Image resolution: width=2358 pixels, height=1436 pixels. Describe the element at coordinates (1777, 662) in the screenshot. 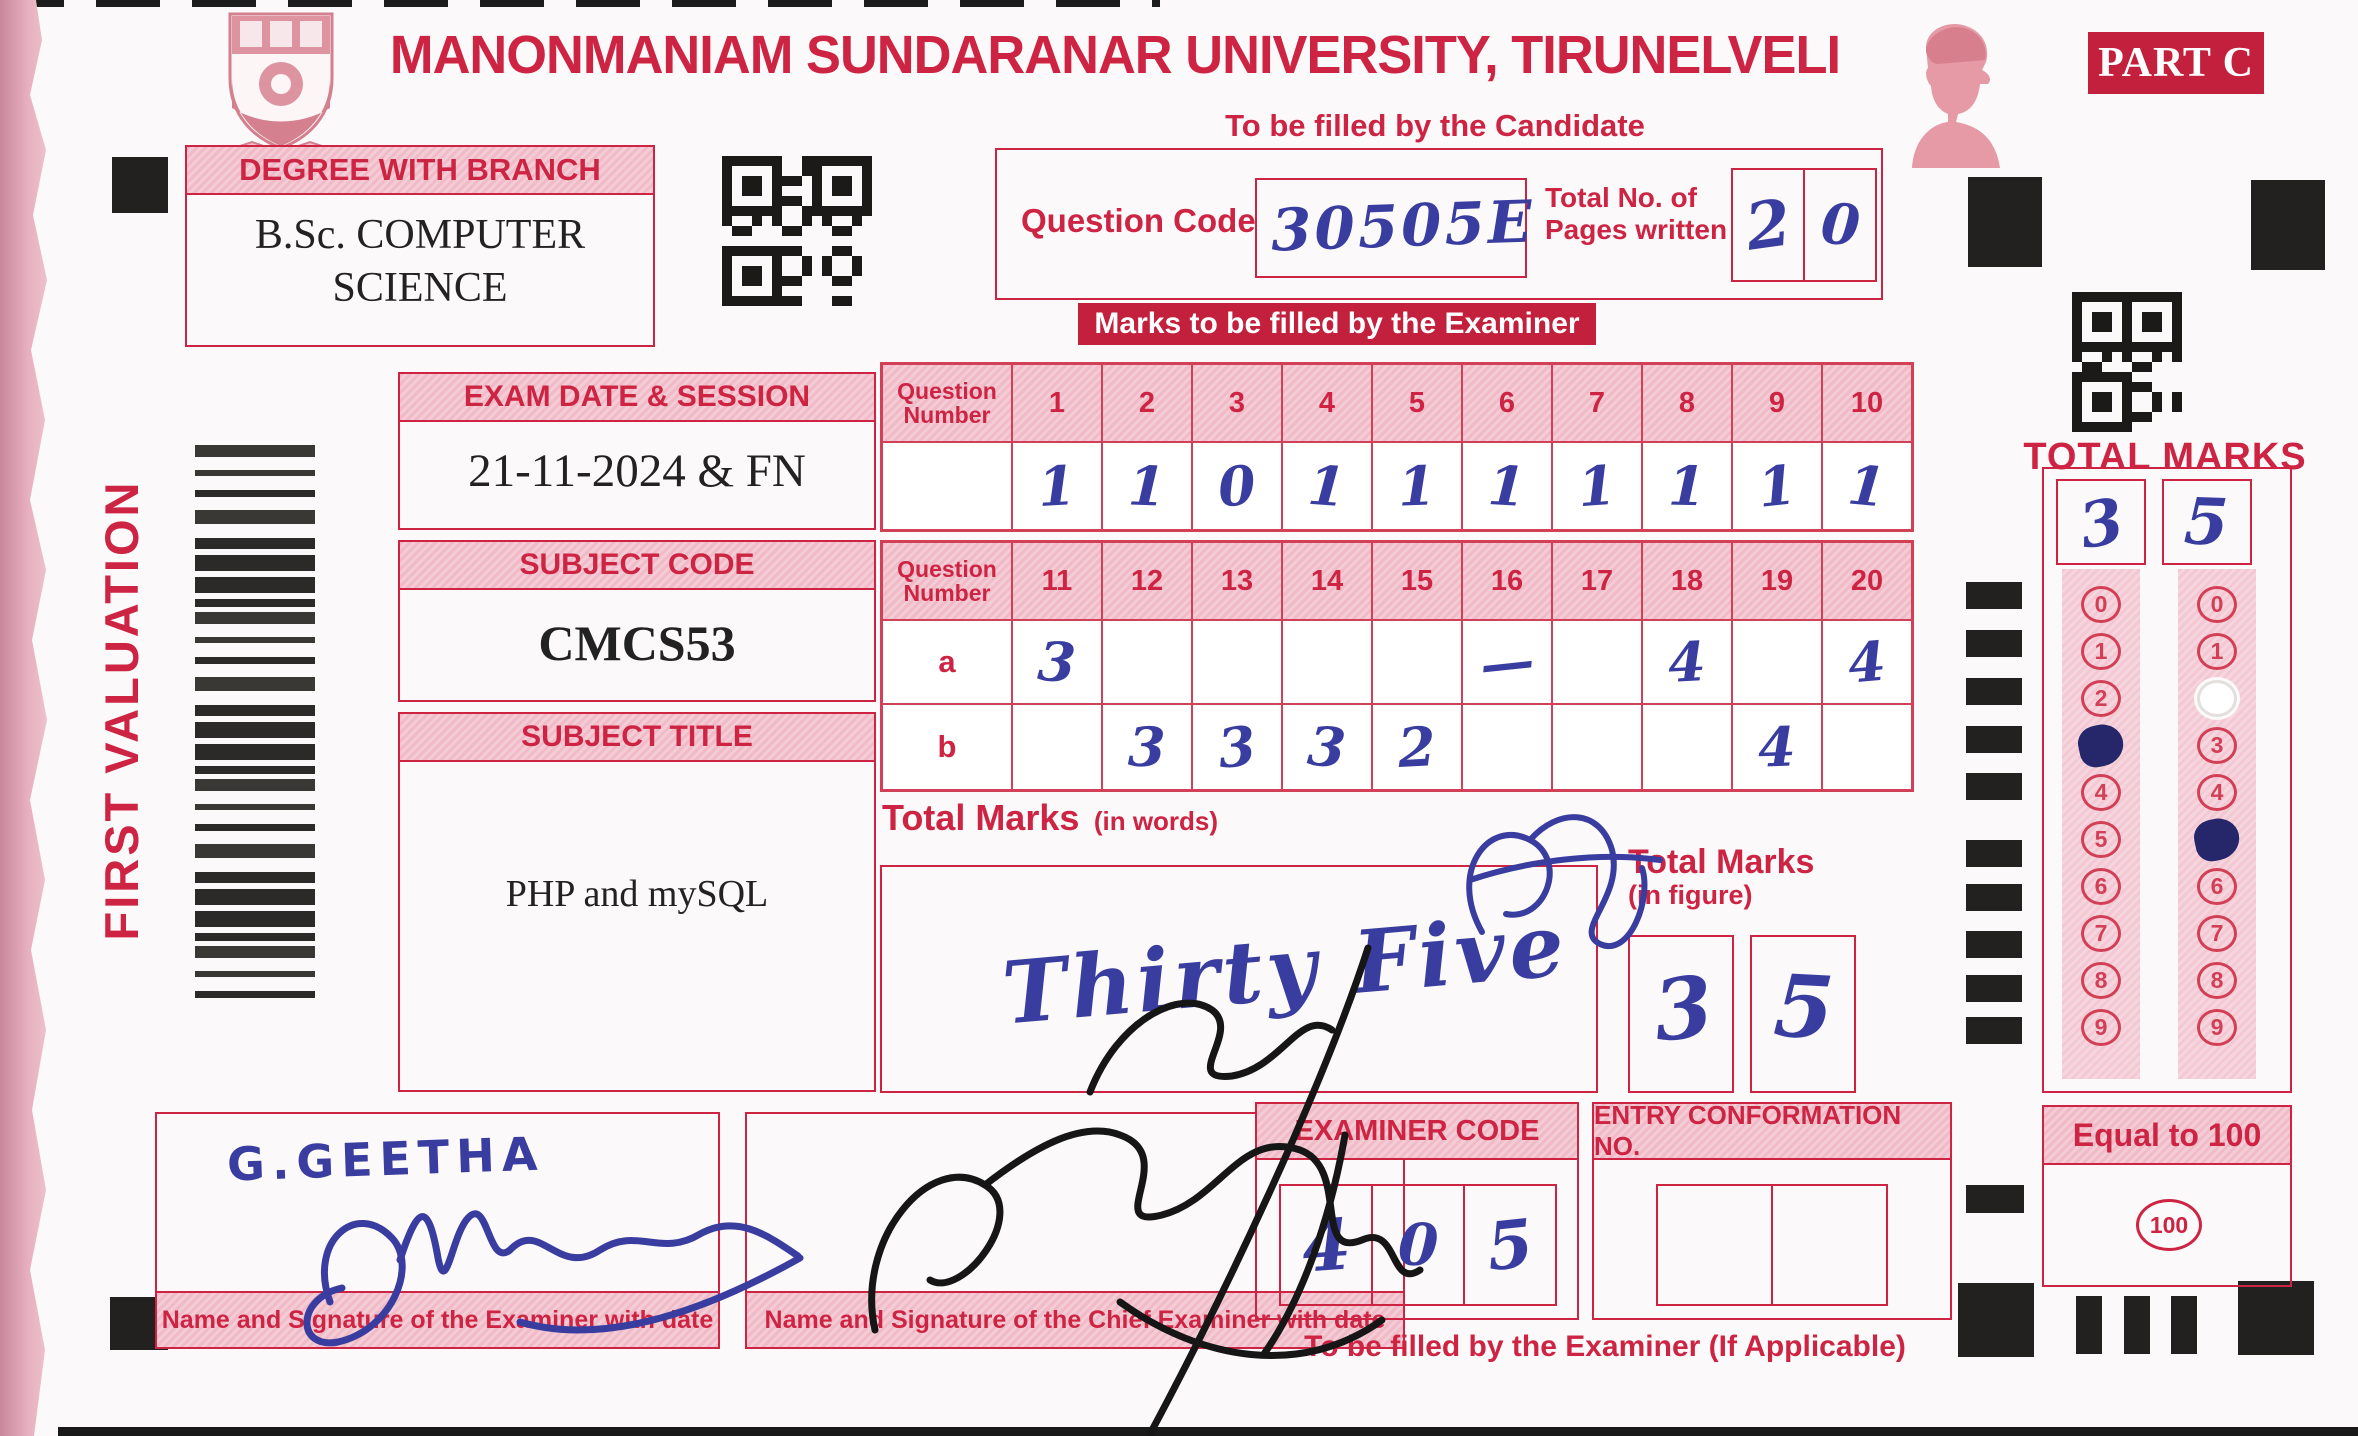

I see `table2-a-q19` at that location.